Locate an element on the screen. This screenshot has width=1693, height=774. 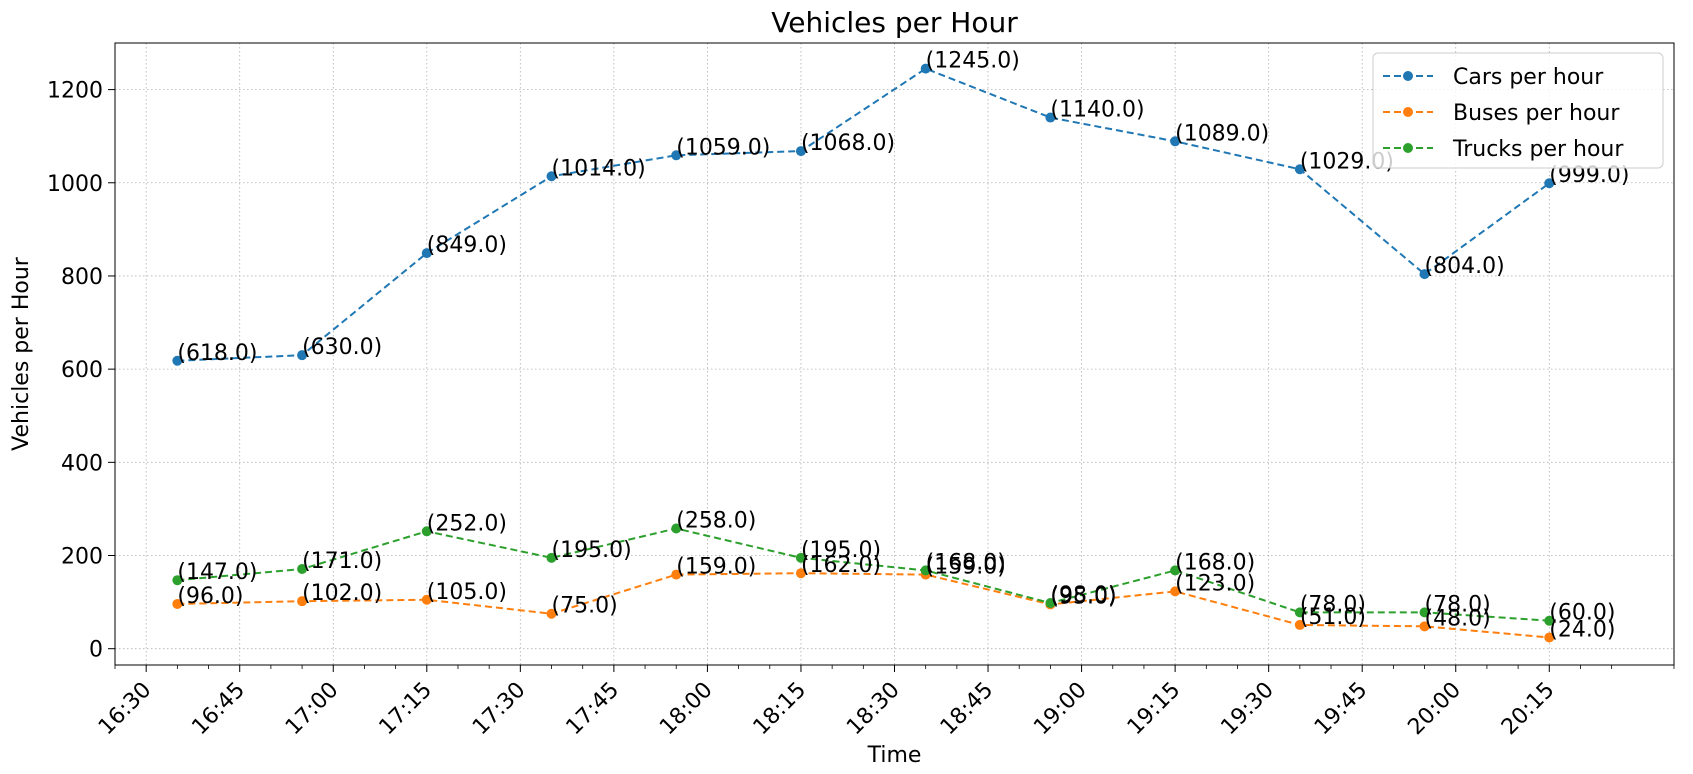
data-label: (1140.0) is located at coordinates (1097, 110).